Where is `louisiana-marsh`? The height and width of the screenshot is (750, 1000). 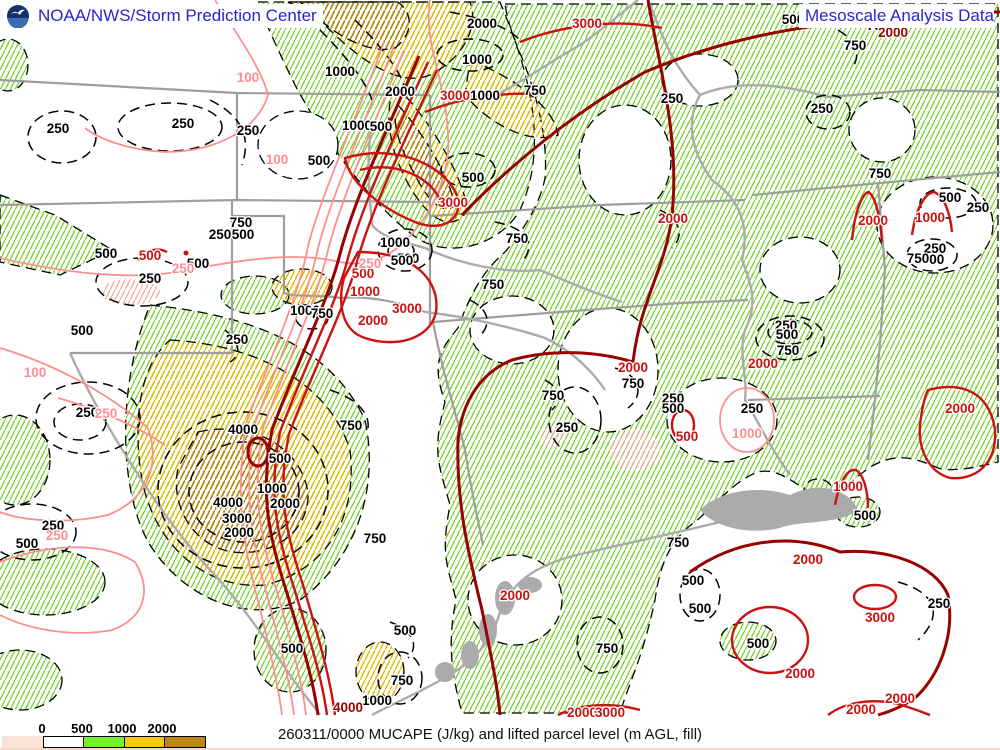
louisiana-marsh is located at coordinates (779, 509).